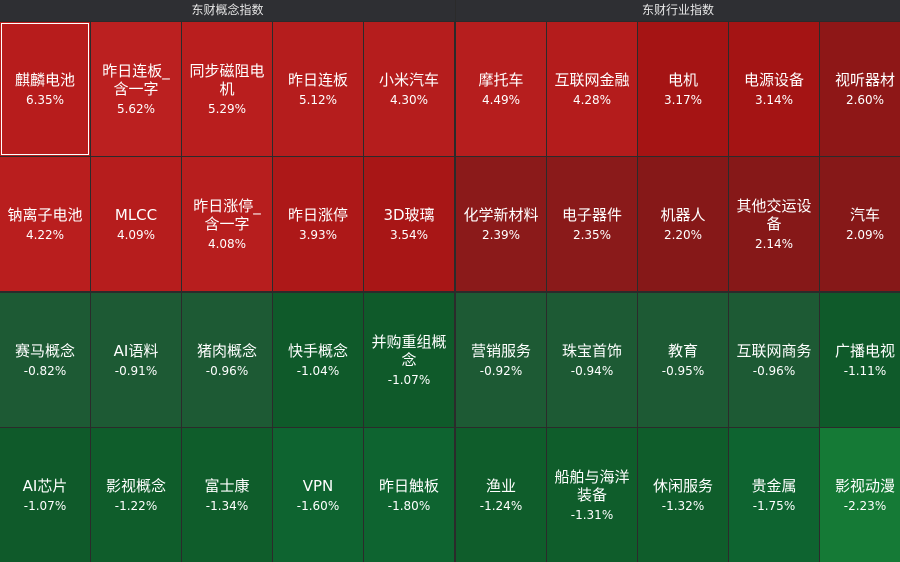 Image resolution: width=900 pixels, height=562 pixels. I want to click on tile-name: AI语料, so click(136, 350).